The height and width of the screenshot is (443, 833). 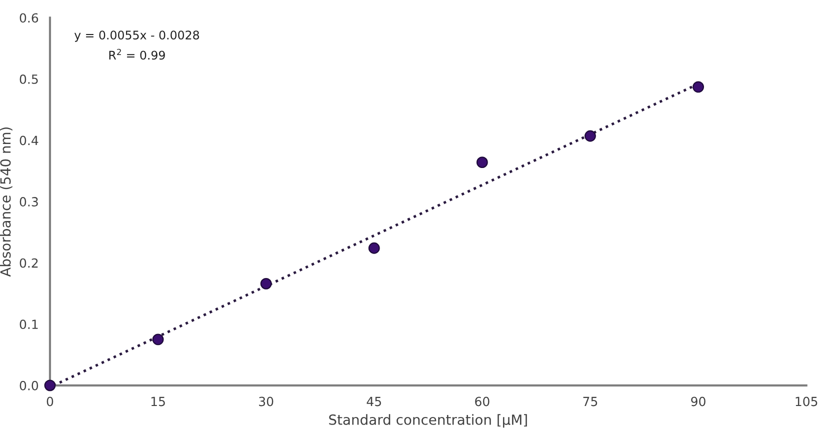 I want to click on y-tick-label: 0.6, so click(x=29, y=18).